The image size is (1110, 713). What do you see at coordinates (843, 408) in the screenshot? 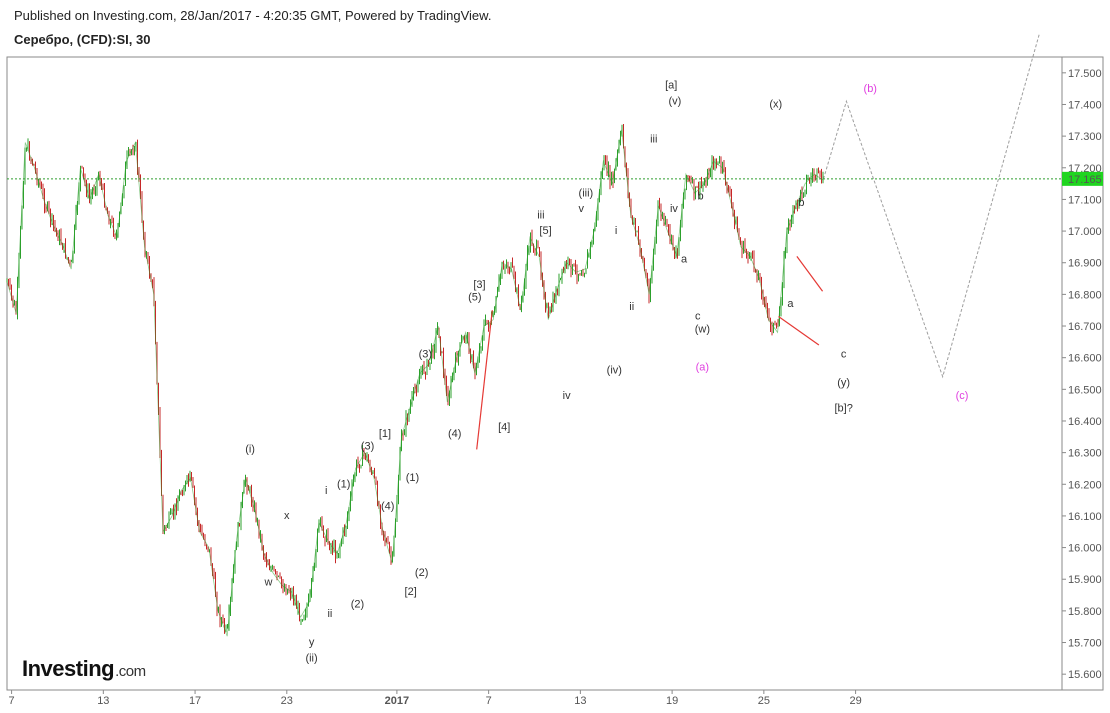
I see `wave-label: [b]?` at bounding box center [843, 408].